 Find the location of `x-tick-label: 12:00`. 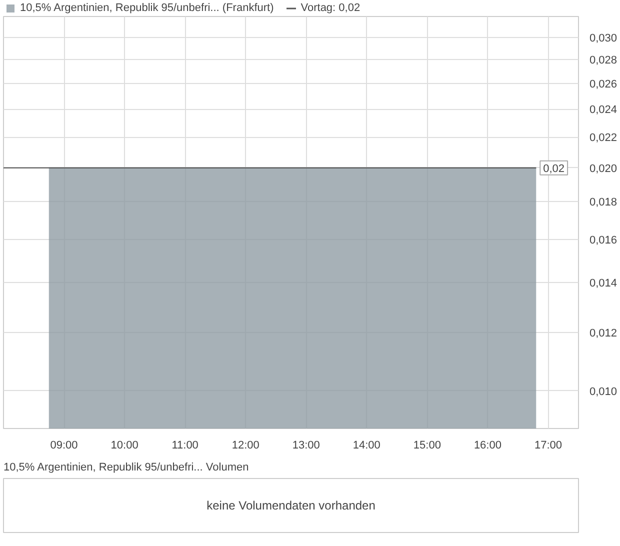

x-tick-label: 12:00 is located at coordinates (246, 446).